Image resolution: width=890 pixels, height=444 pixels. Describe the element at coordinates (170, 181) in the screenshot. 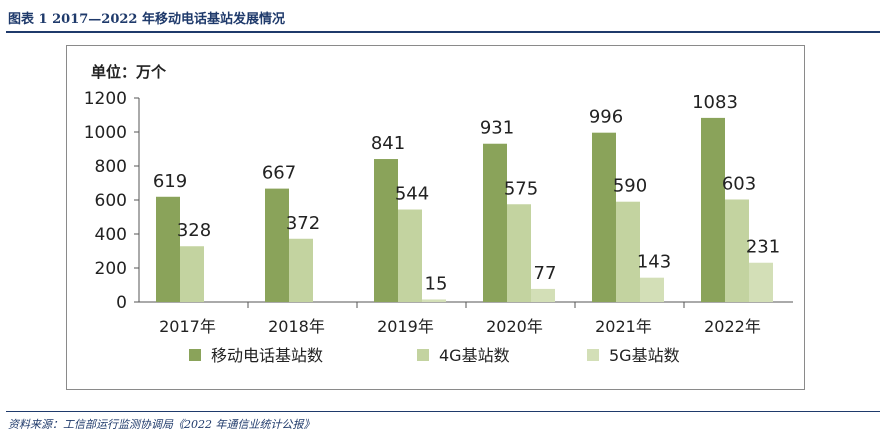

I see `data-label: 619` at that location.